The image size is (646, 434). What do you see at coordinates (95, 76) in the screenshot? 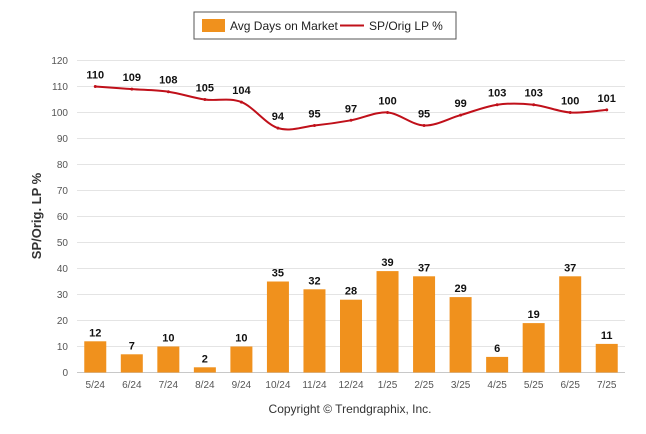
I see `line-data-label: 110` at bounding box center [95, 76].